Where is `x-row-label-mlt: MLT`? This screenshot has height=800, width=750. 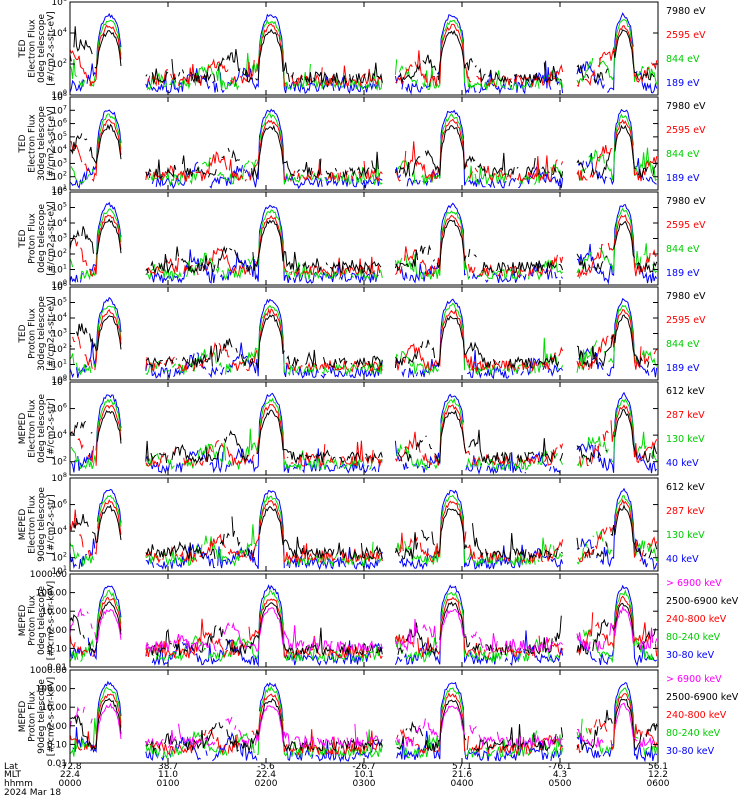
x-row-label-mlt: MLT is located at coordinates (13, 775).